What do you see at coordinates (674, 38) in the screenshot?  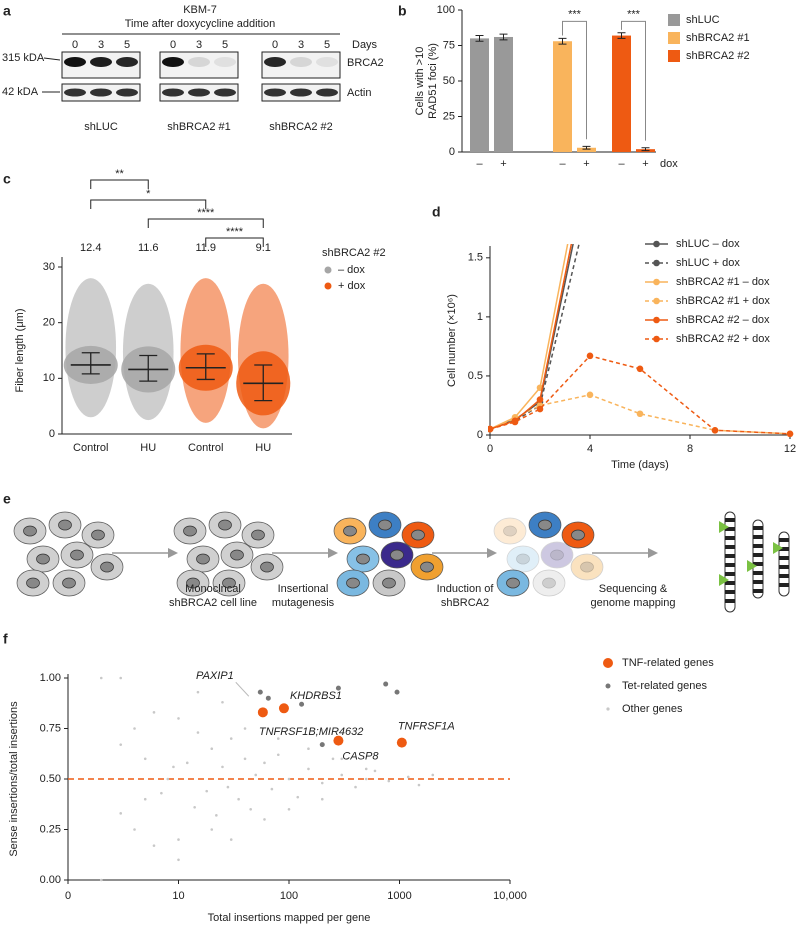 I see `legend-swatch` at bounding box center [674, 38].